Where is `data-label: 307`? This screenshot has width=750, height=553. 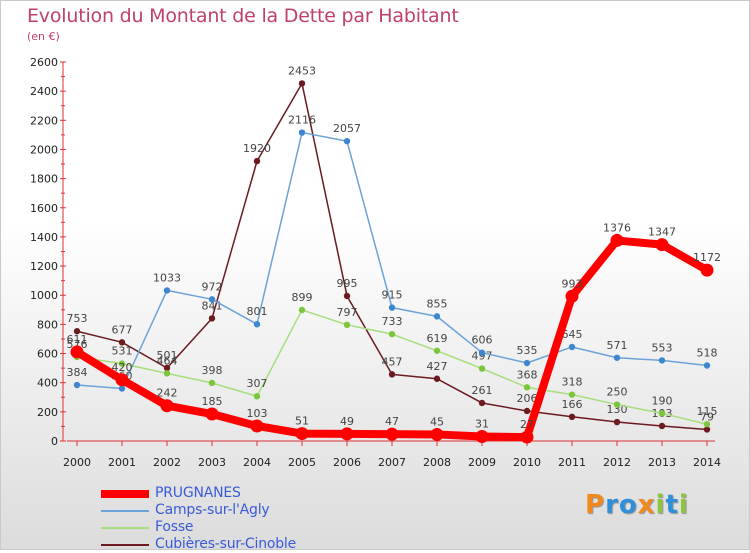
data-label: 307 is located at coordinates (257, 383).